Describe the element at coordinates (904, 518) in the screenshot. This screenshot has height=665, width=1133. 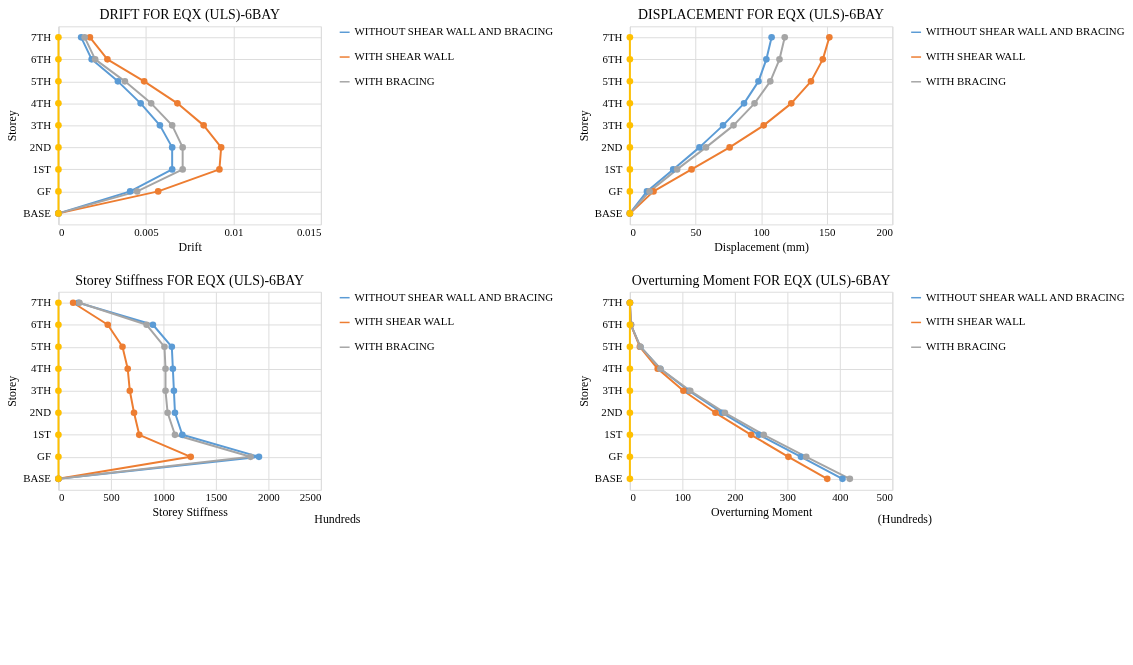
I see `text: (Hundreds)` at that location.